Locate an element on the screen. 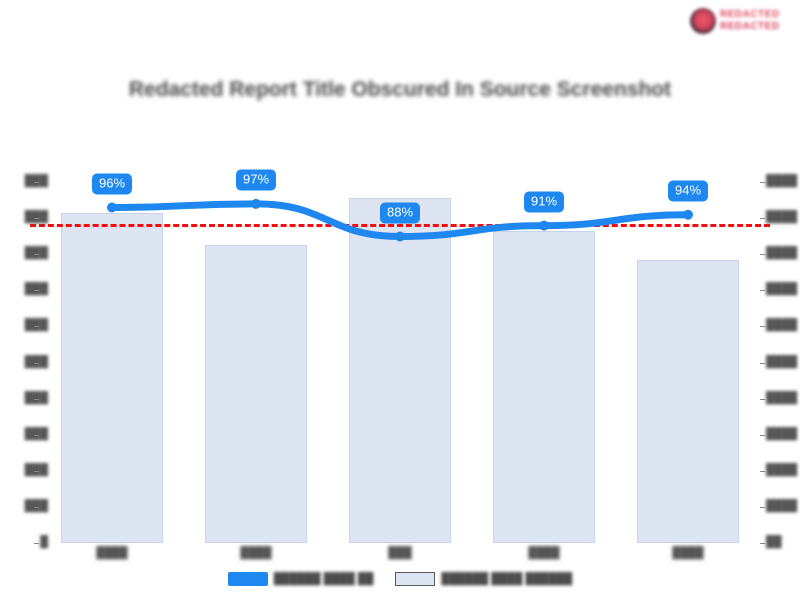 The width and height of the screenshot is (800, 600). data-label-2: 97% is located at coordinates (256, 180).